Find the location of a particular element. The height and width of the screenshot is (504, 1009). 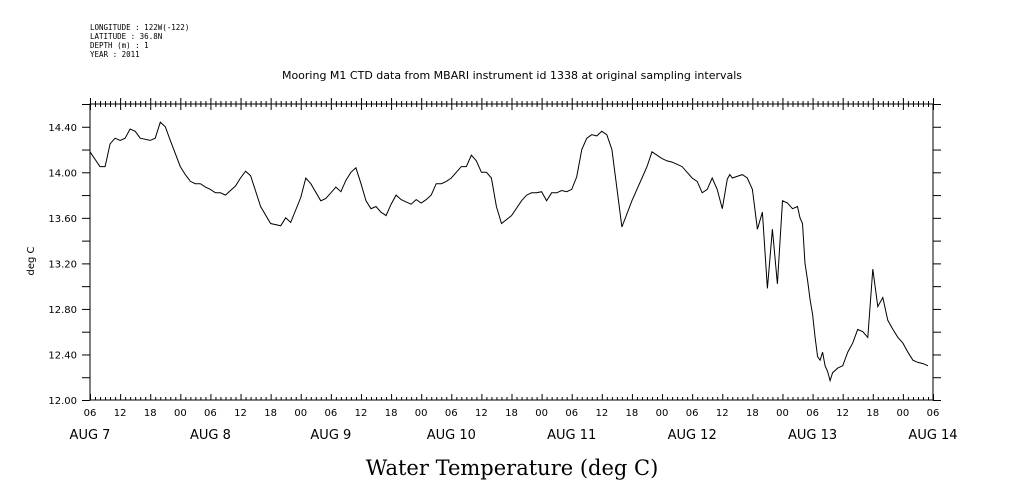

latitude-label: LATITUDE : 36.8N is located at coordinates (126, 36).